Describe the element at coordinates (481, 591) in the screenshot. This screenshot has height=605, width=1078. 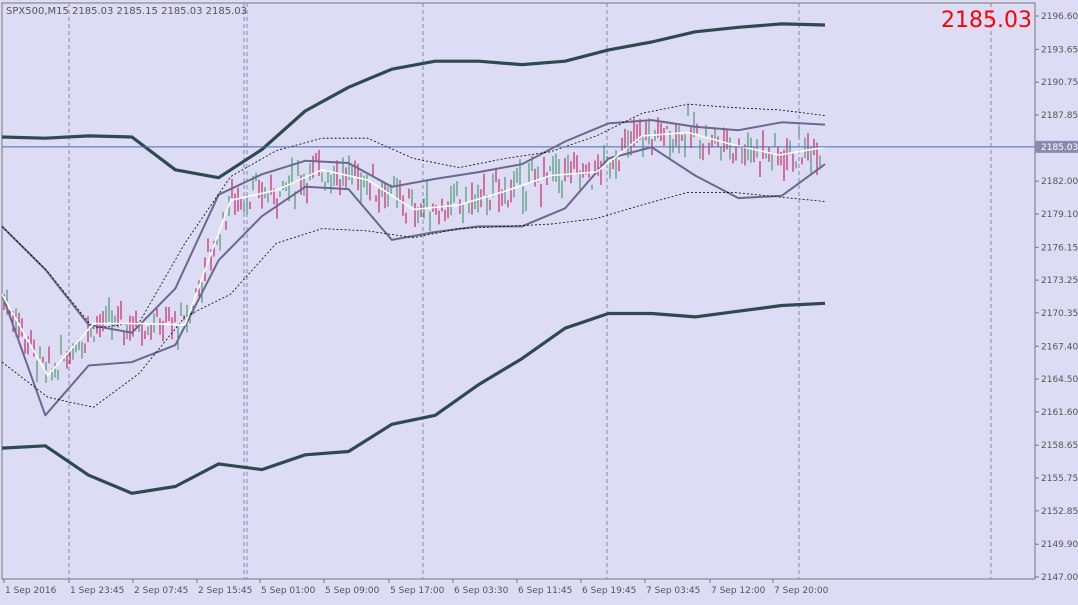
I see `time-tick-label: 6 Sep 03:30` at that location.